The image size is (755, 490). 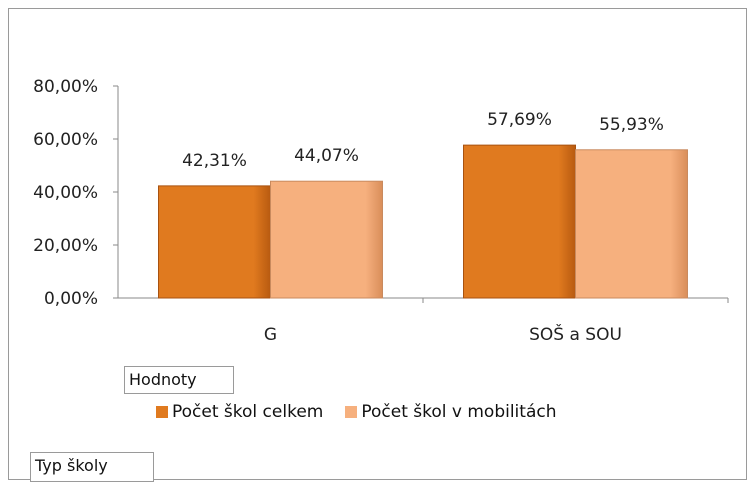 What do you see at coordinates (248, 412) in the screenshot?
I see `legend-label-series-1: Počet škol celkem` at bounding box center [248, 412].